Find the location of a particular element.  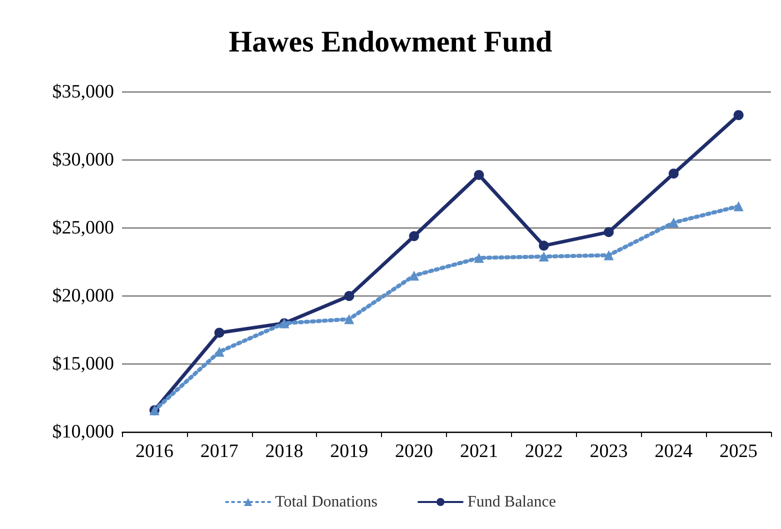

y-tick-label: $25,000 is located at coordinates (83, 228).